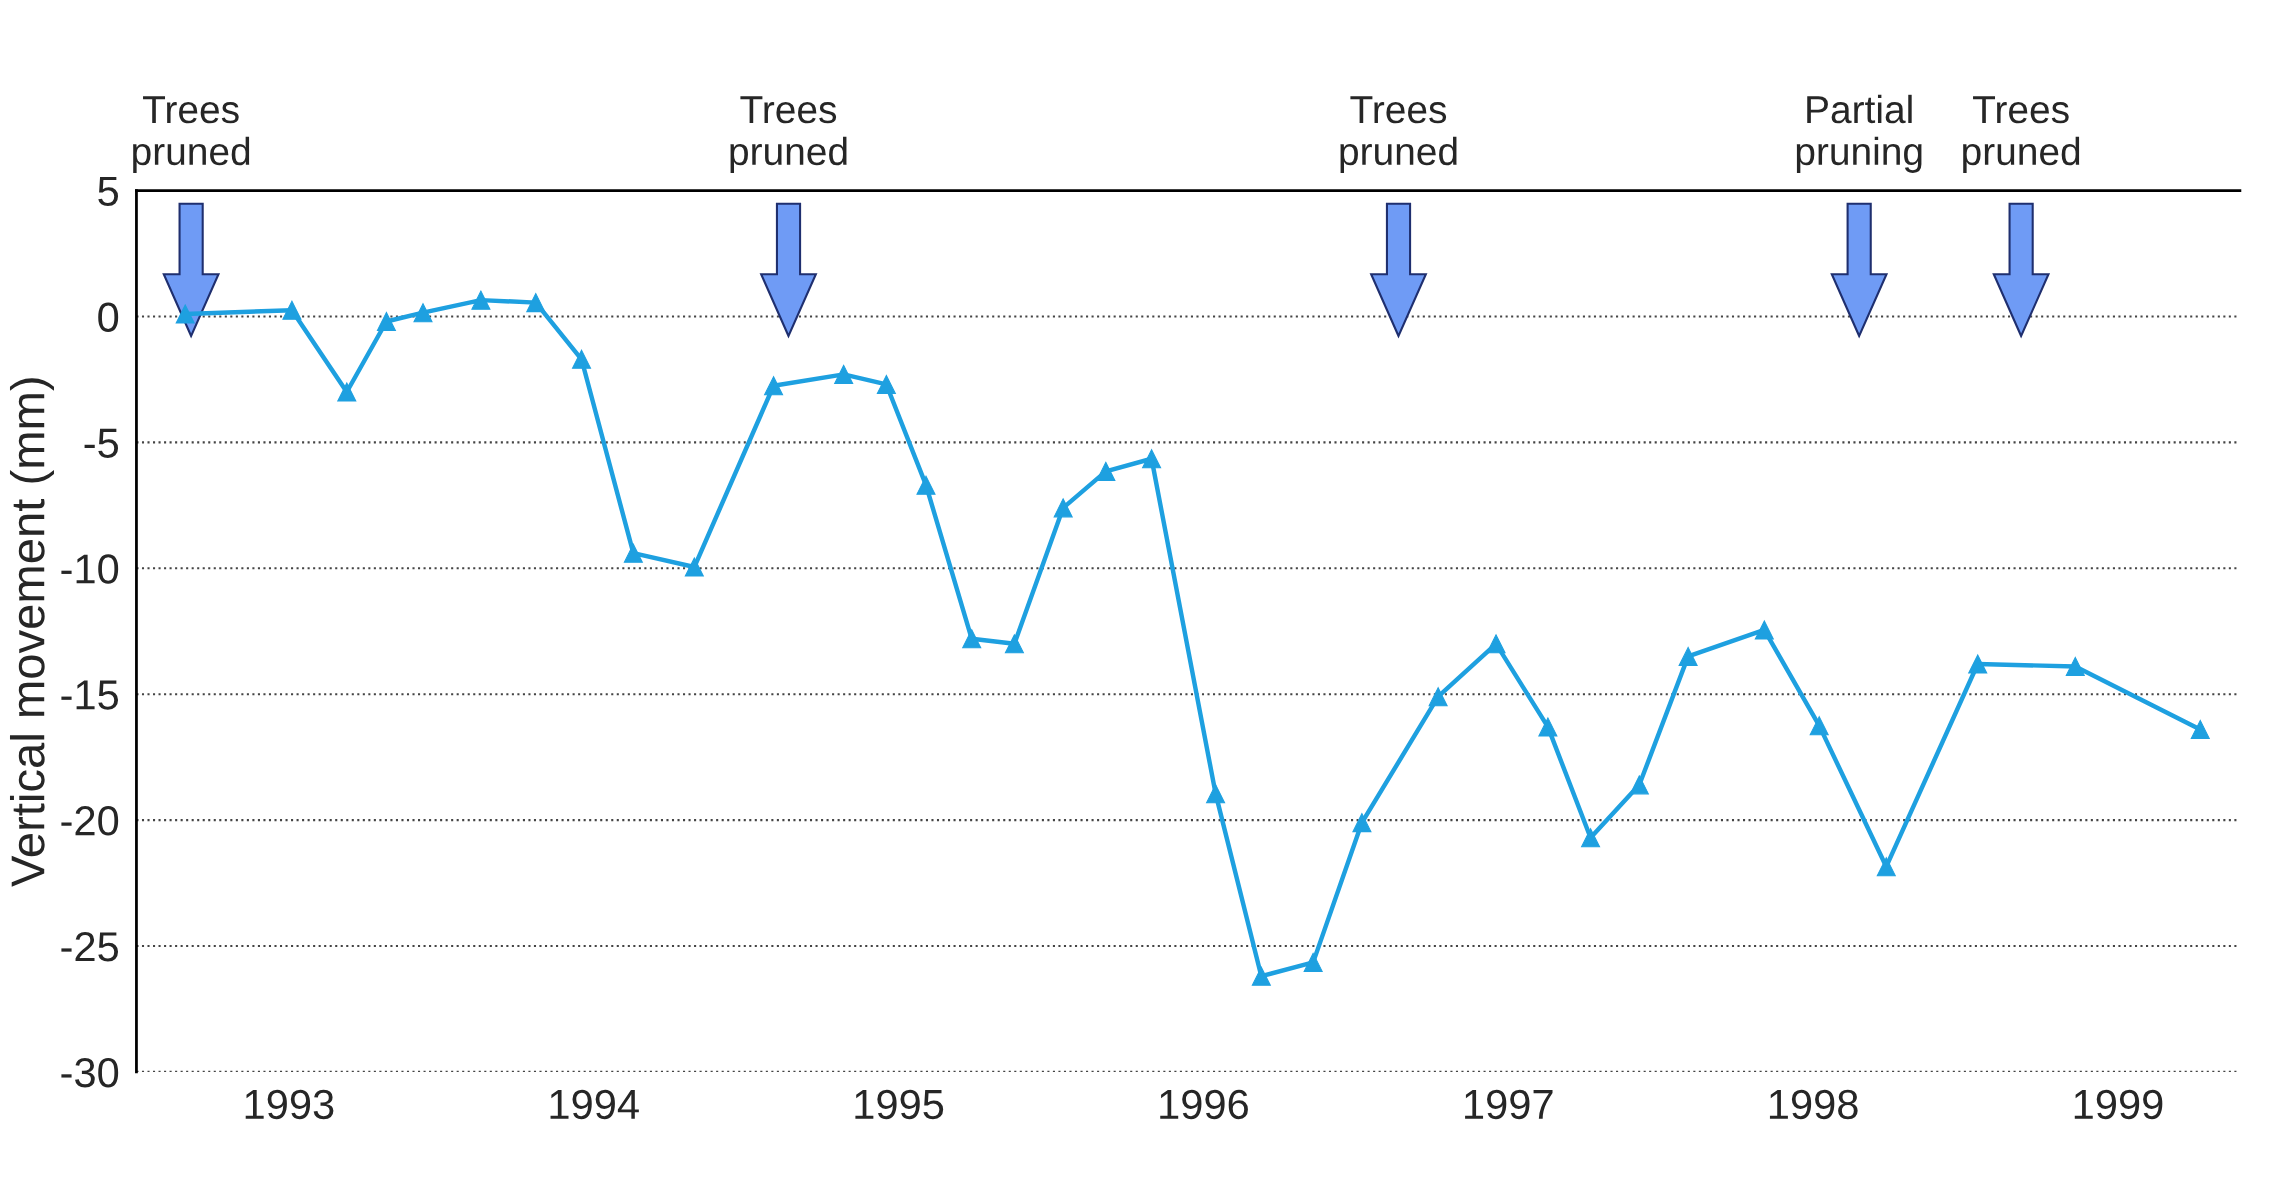  Describe the element at coordinates (108, 191) in the screenshot. I see `y-tick-label: 5` at that location.